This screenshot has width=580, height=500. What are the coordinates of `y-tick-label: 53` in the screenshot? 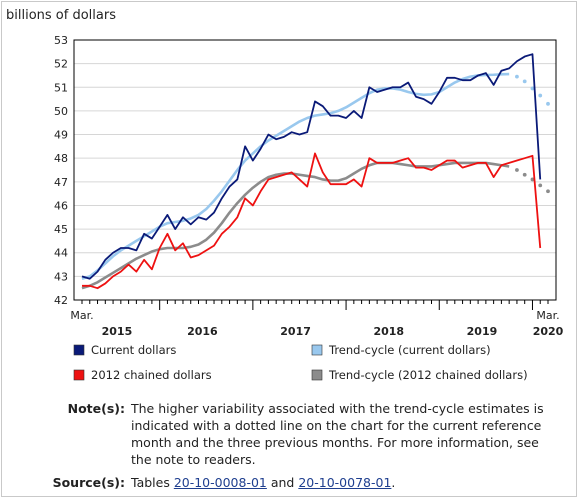 It's located at (61, 40).